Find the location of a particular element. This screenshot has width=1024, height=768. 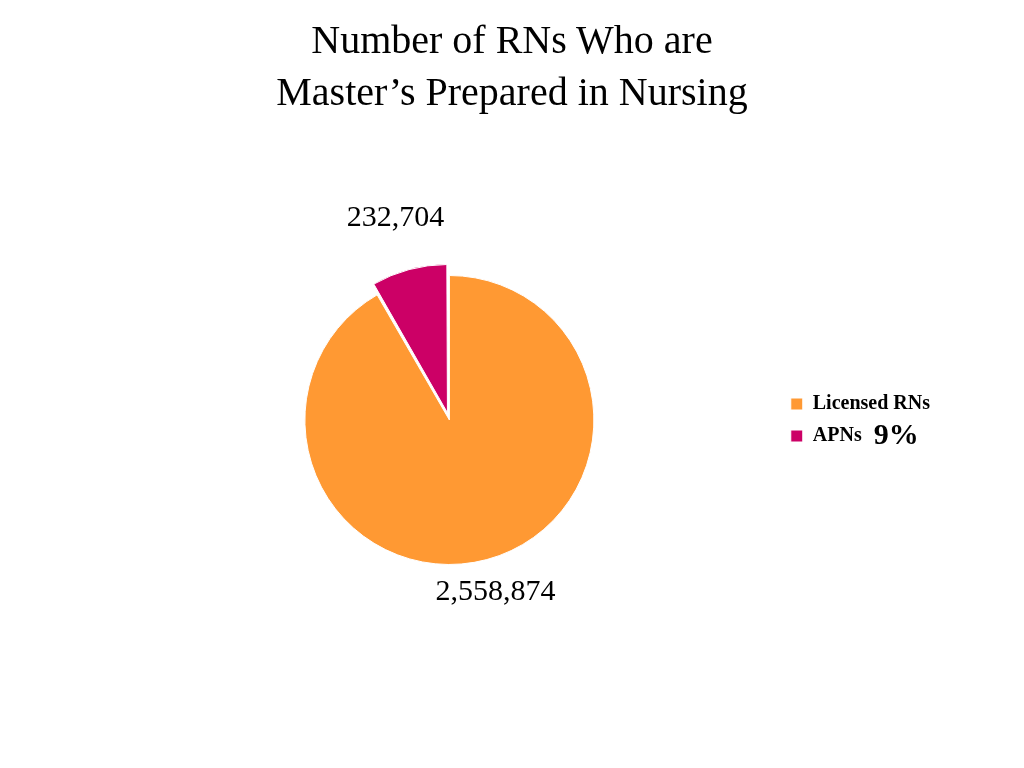

text: 9% is located at coordinates (896, 433).